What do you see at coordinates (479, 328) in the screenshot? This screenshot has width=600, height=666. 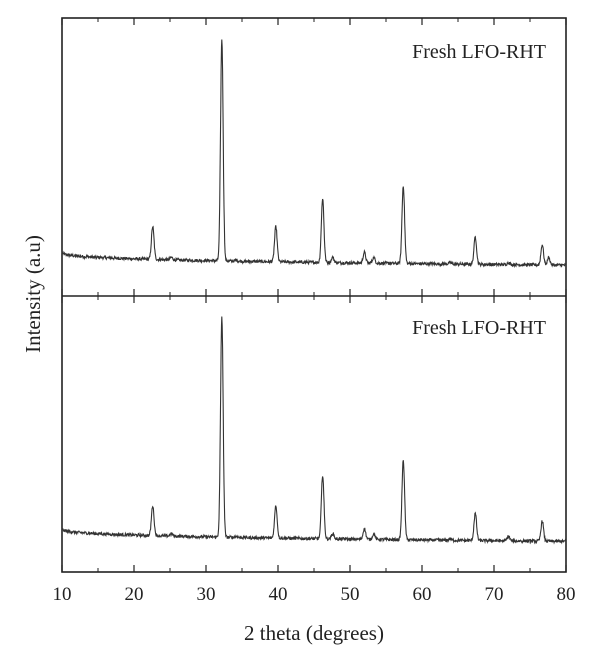 I see `panel-bottom-label: Fresh LFO-RHT` at bounding box center [479, 328].